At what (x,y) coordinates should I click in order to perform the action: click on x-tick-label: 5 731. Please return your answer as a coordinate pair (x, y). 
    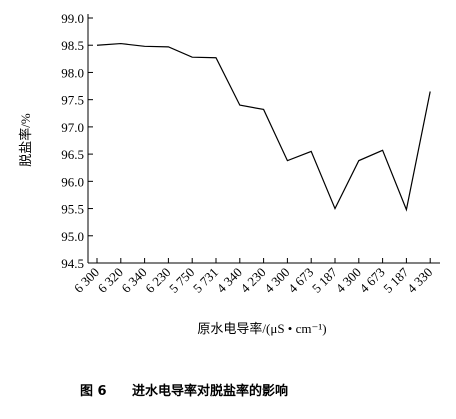
    Looking at the image, I should click on (205, 280).